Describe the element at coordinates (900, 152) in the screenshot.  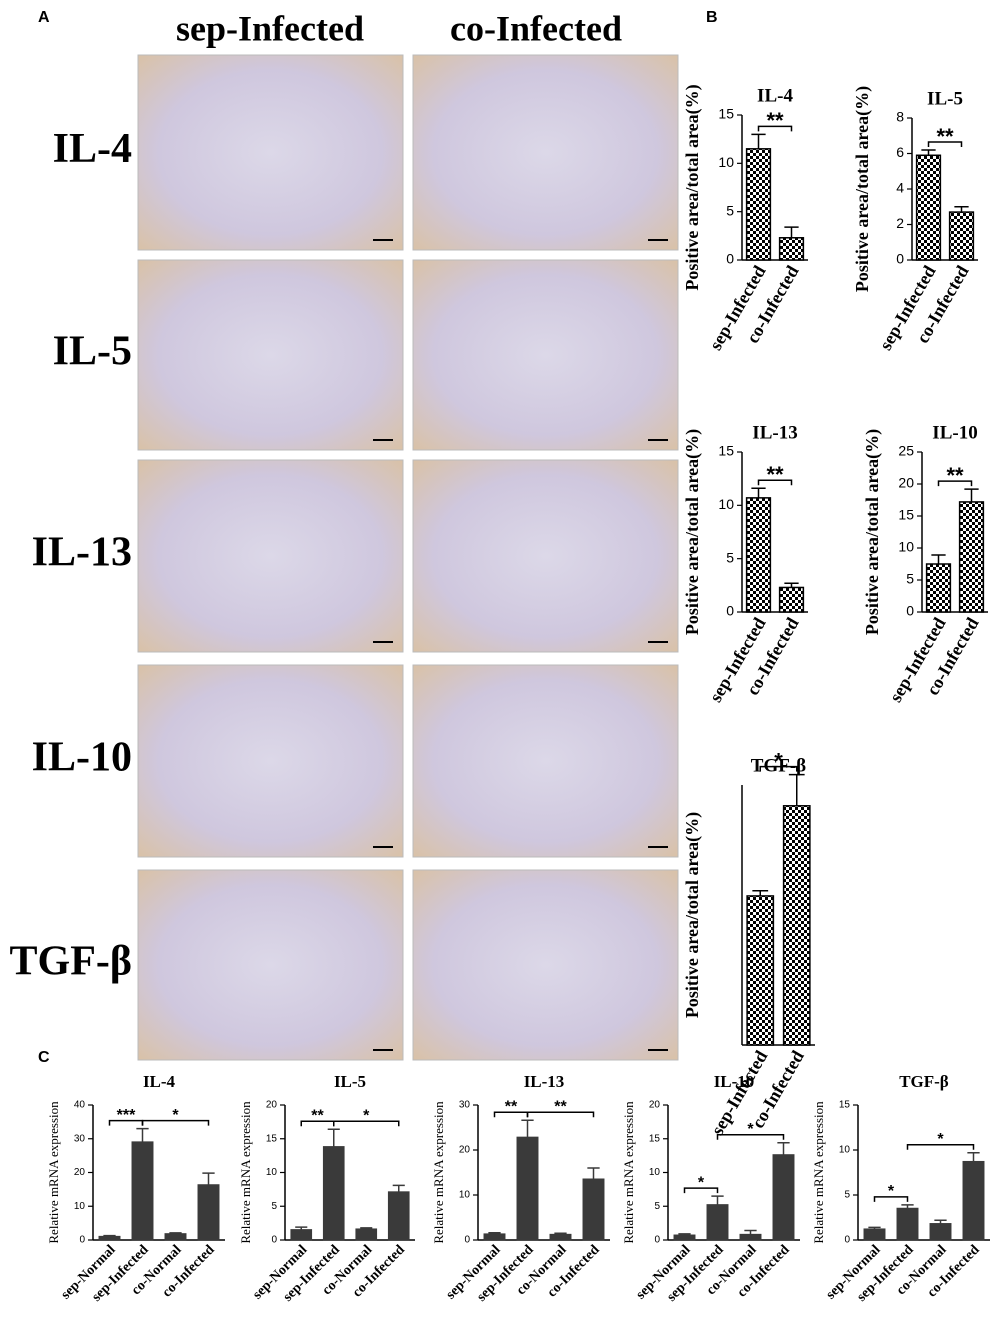
I see `y-tick-label: 6` at that location.